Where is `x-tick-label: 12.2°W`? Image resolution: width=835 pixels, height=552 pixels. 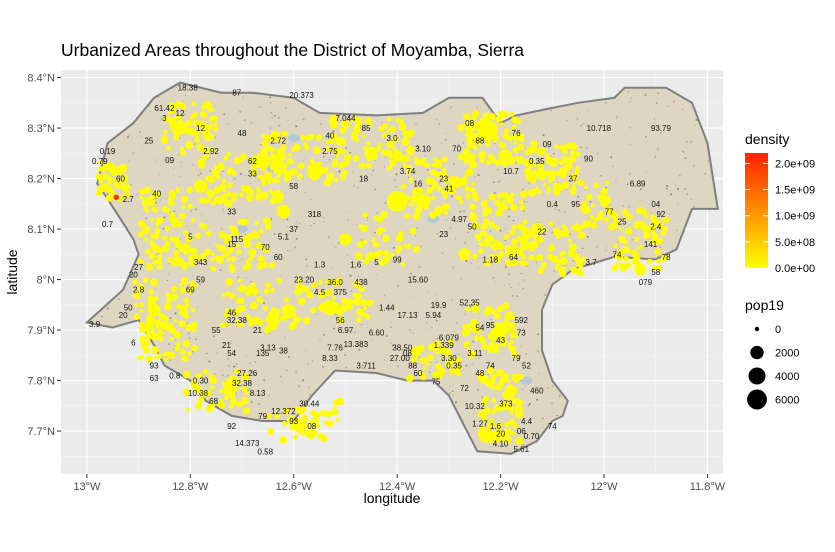 x-tick-label: 12.2°W is located at coordinates (501, 487).